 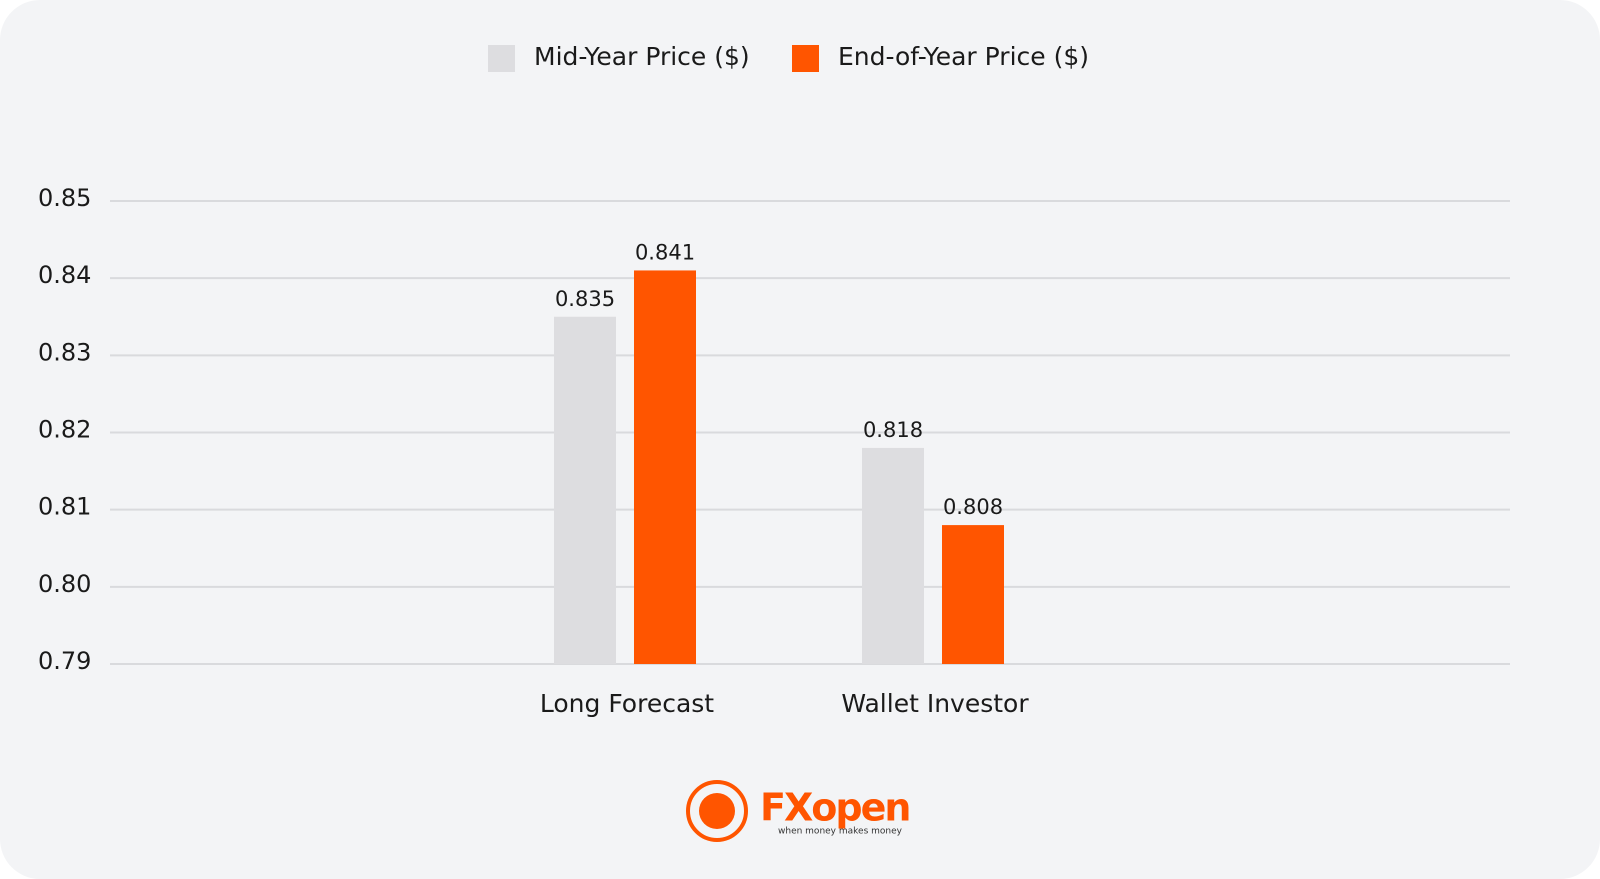 I want to click on y-tick-label: 0.80, so click(x=64, y=584).